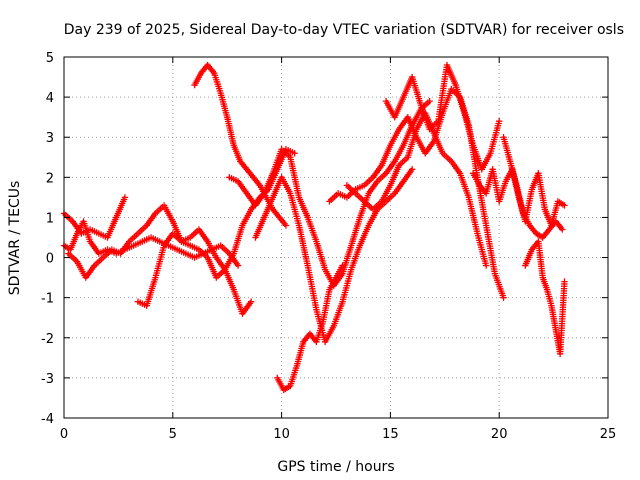  I want to click on series-s13, so click(533, 187).